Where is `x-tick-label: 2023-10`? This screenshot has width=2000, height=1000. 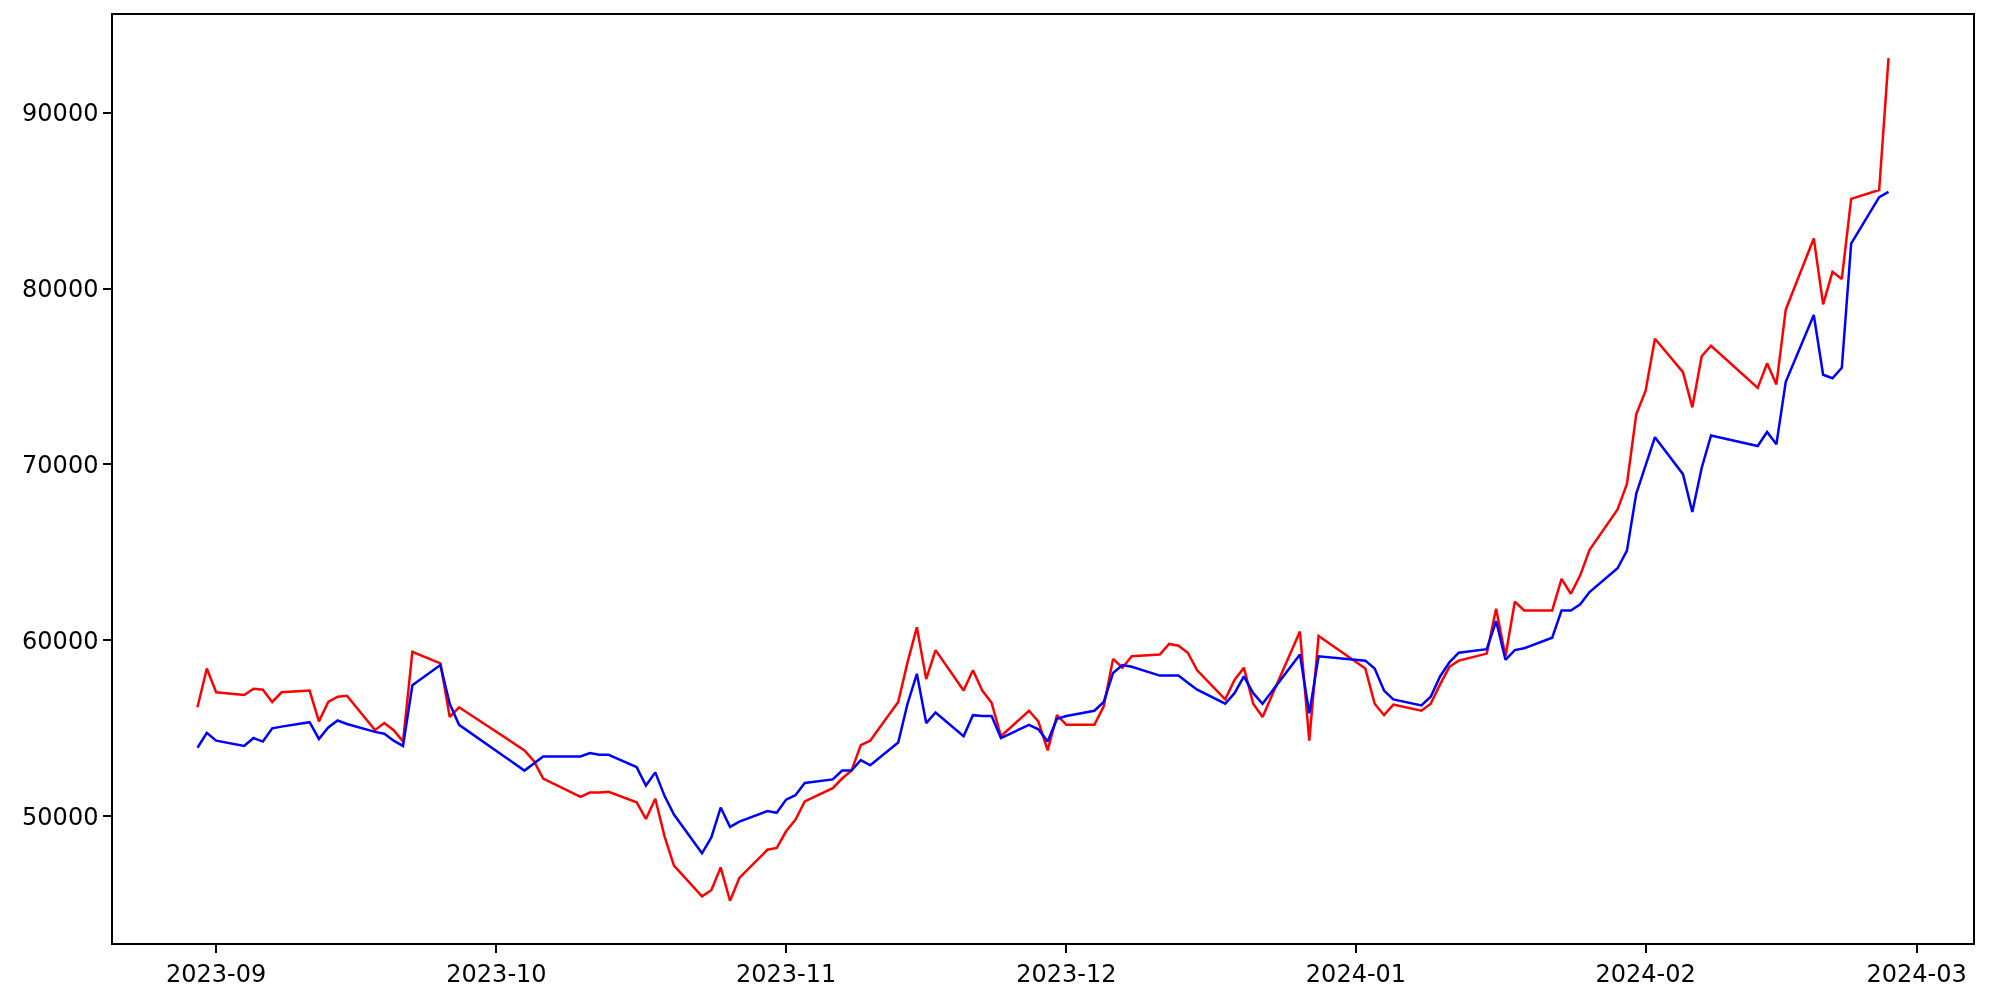 x-tick-label: 2023-10 is located at coordinates (496, 973).